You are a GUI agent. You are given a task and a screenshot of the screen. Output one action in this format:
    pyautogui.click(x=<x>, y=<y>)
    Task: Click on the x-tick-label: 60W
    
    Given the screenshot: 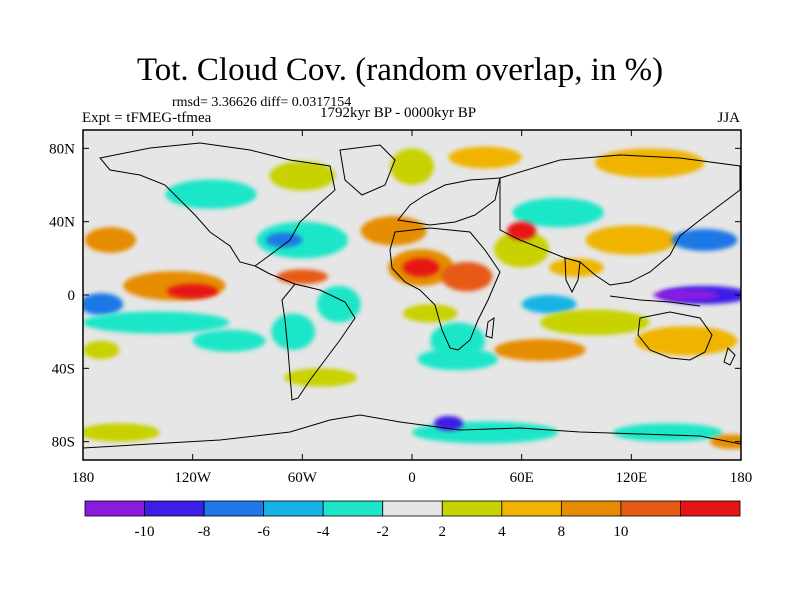 What is the action you would take?
    pyautogui.click(x=303, y=478)
    